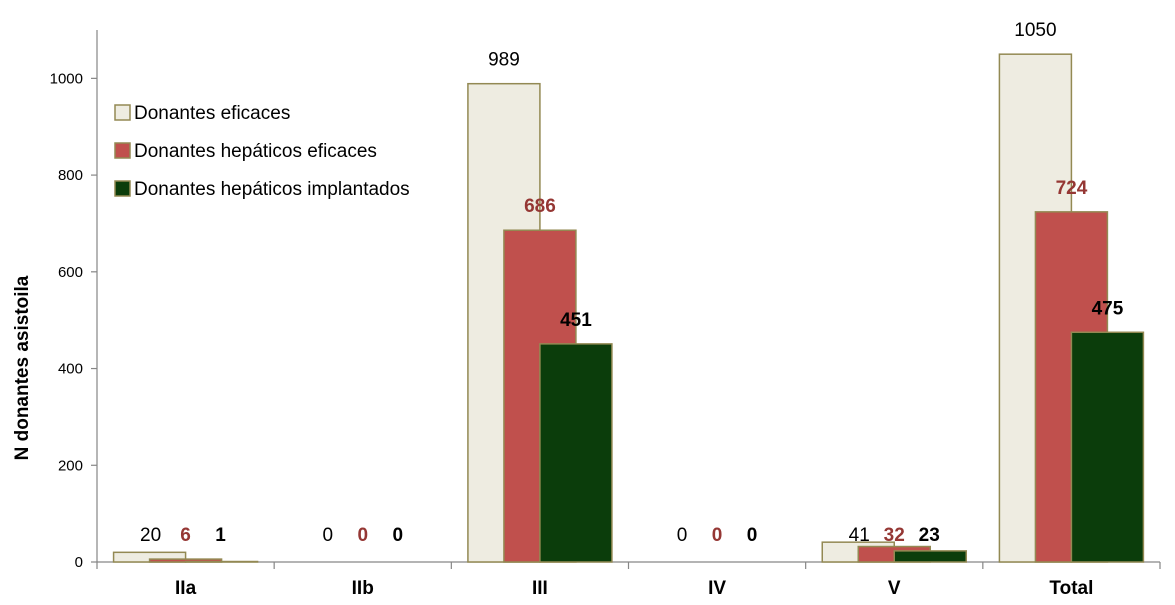  What do you see at coordinates (1108, 308) in the screenshot?
I see `data-label: 475` at bounding box center [1108, 308].